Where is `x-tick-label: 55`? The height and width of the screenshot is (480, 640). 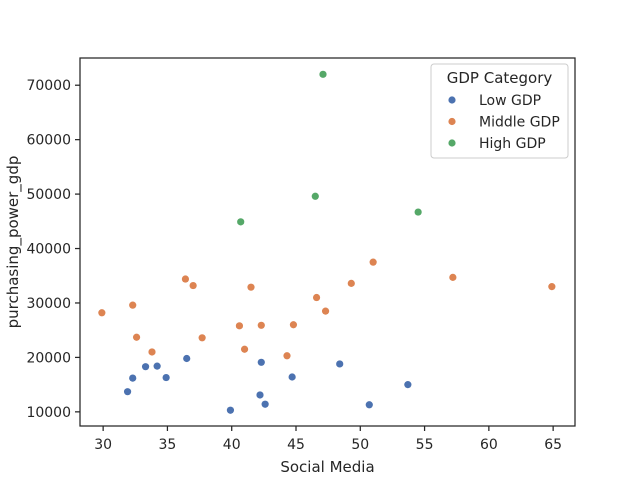
x-tick-label: 55 is located at coordinates (425, 445).